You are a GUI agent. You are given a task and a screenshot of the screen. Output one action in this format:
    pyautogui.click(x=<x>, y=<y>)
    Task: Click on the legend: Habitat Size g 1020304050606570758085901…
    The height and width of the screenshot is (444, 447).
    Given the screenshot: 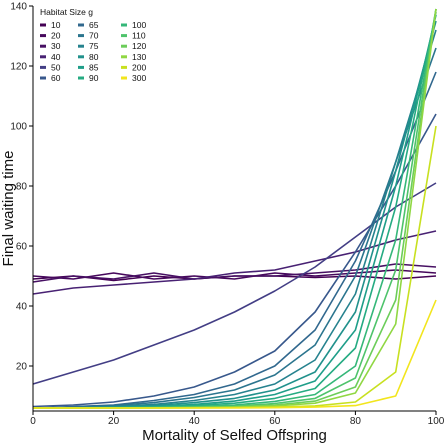 What is the action you would take?
    pyautogui.click(x=93, y=45)
    